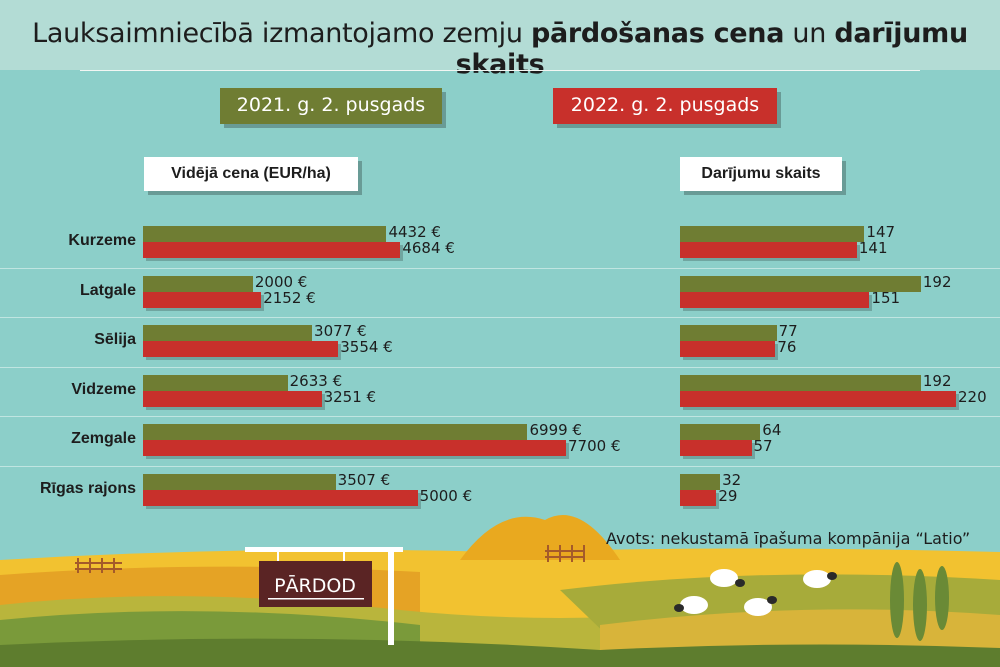 The height and width of the screenshot is (667, 1000). What do you see at coordinates (215, 382) in the screenshot?
I see `price-bar-2021-vidzeme` at bounding box center [215, 382].